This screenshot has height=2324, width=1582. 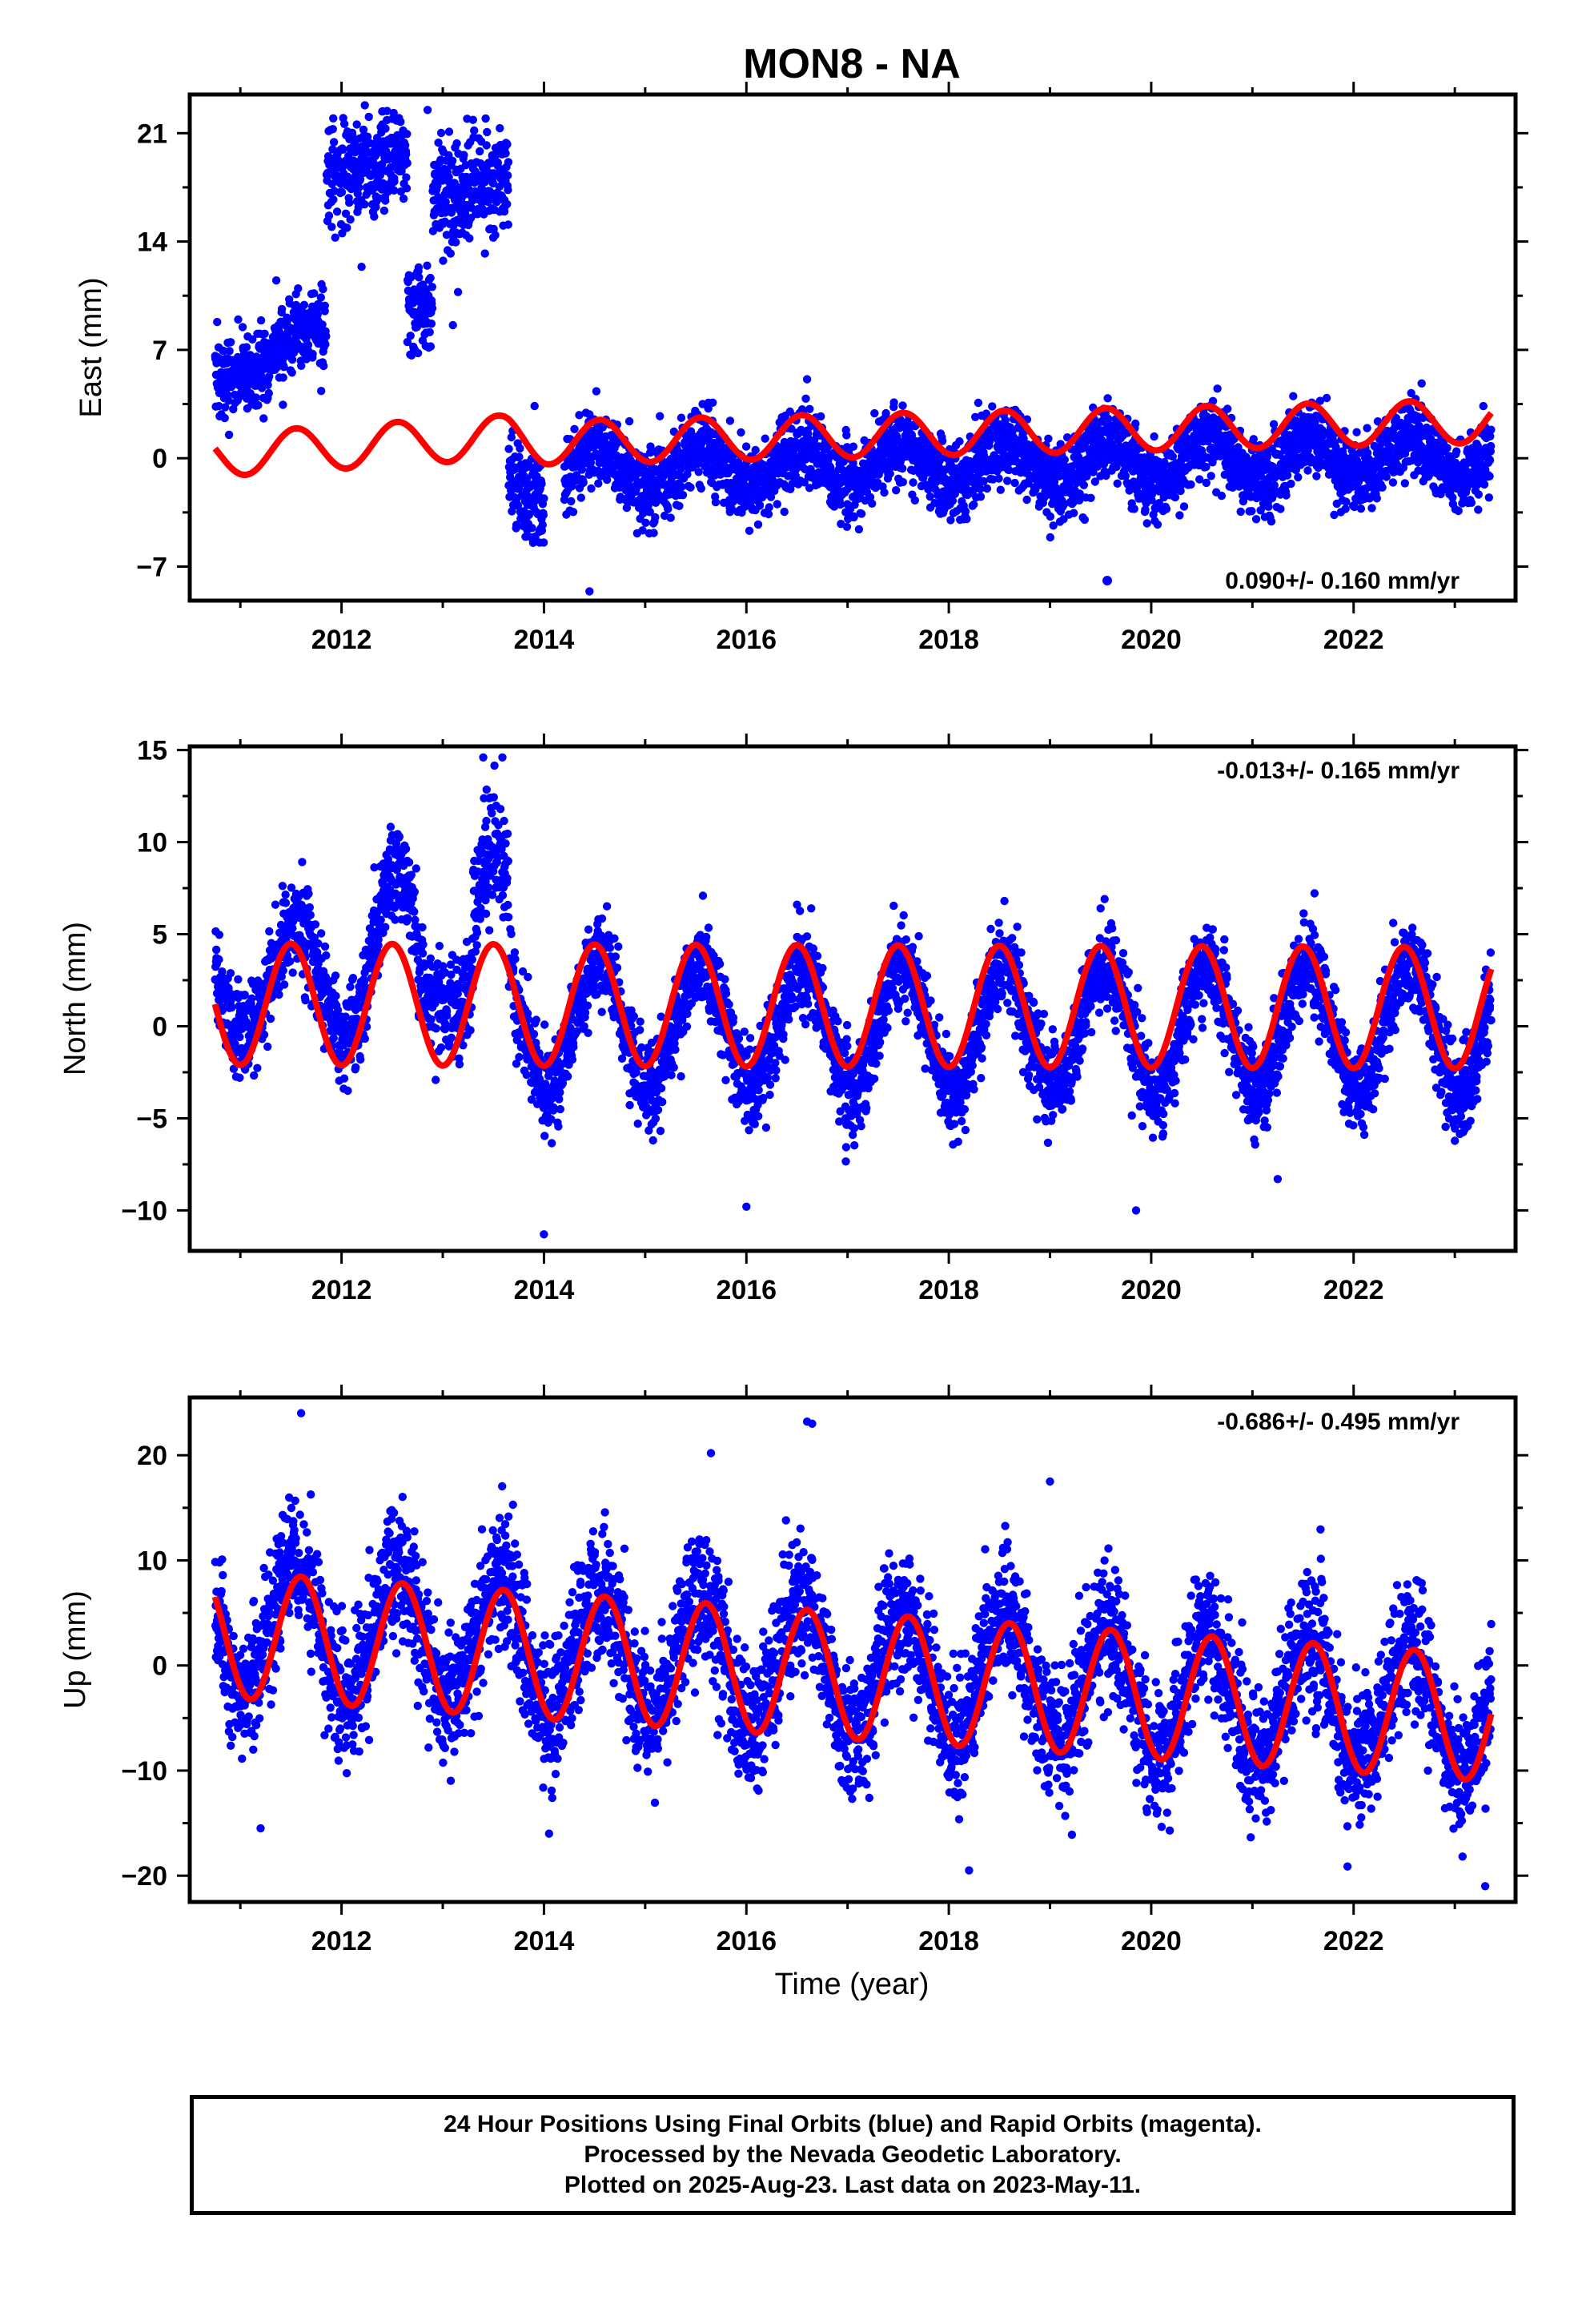 I want to click on y-tick-label: 21, so click(x=152, y=134).